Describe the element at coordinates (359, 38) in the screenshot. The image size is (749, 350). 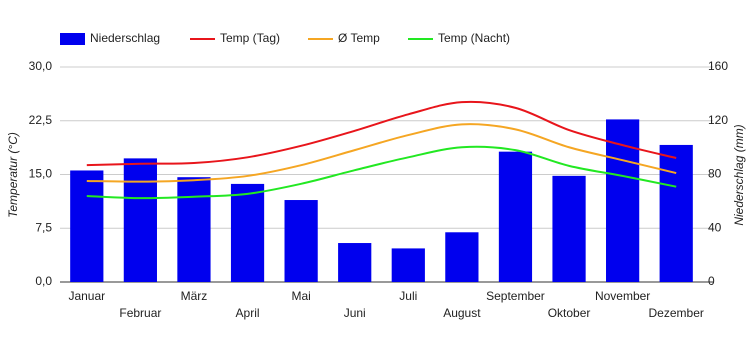
I see `legend-label: Ø Temp` at that location.